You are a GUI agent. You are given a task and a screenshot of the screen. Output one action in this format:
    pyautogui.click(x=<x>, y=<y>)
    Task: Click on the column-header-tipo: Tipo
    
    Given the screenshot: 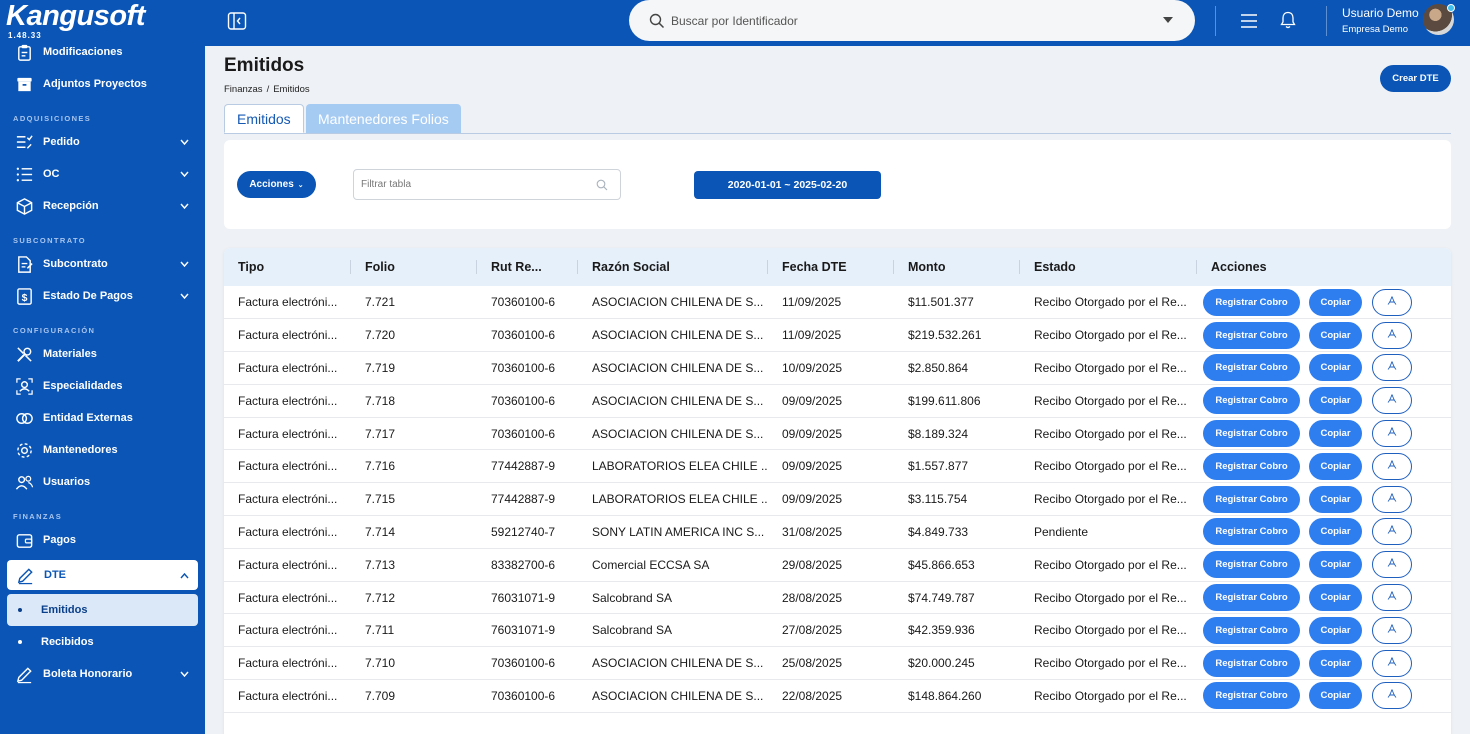 What is the action you would take?
    pyautogui.click(x=287, y=267)
    